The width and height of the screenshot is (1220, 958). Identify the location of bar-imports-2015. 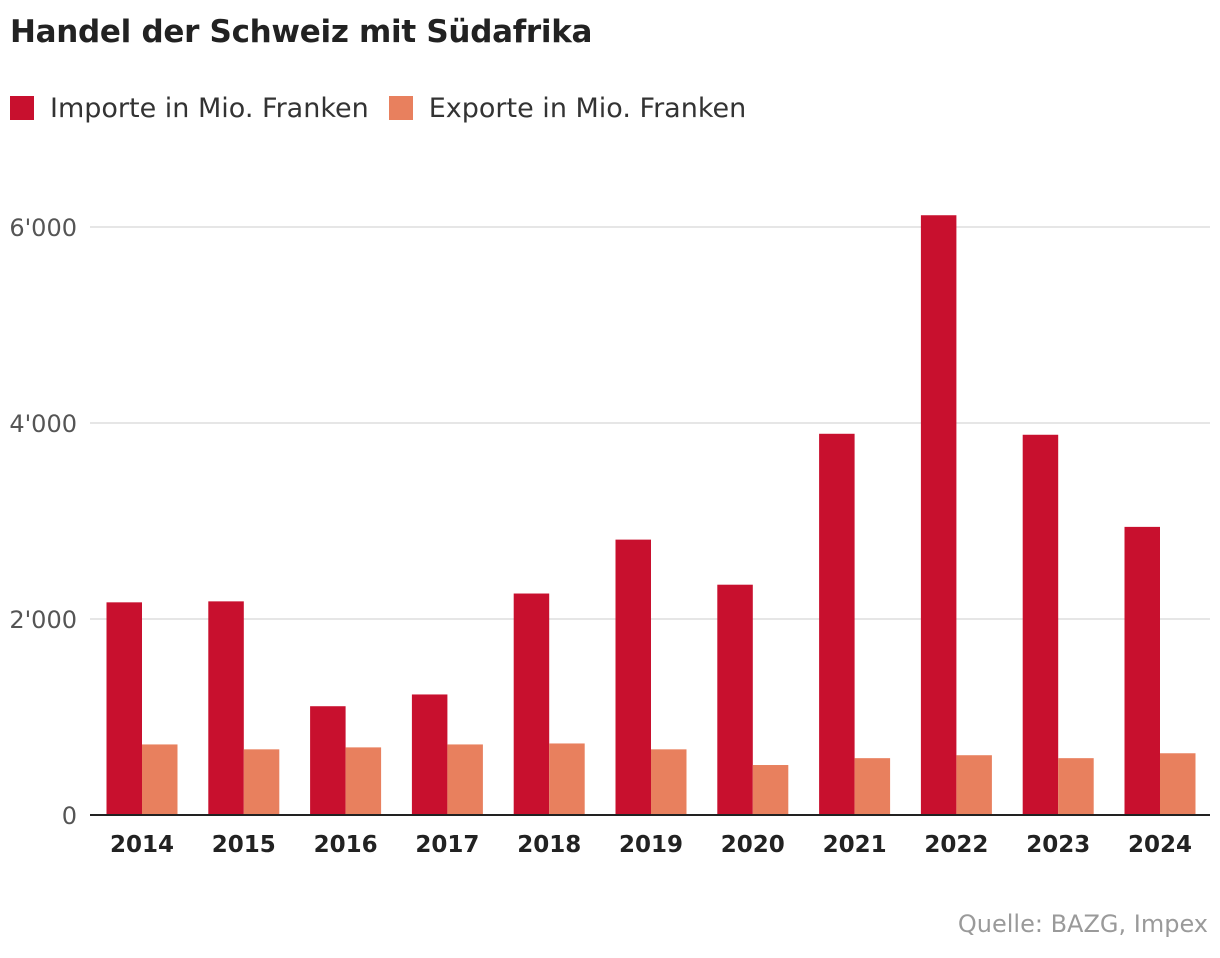
(226, 708).